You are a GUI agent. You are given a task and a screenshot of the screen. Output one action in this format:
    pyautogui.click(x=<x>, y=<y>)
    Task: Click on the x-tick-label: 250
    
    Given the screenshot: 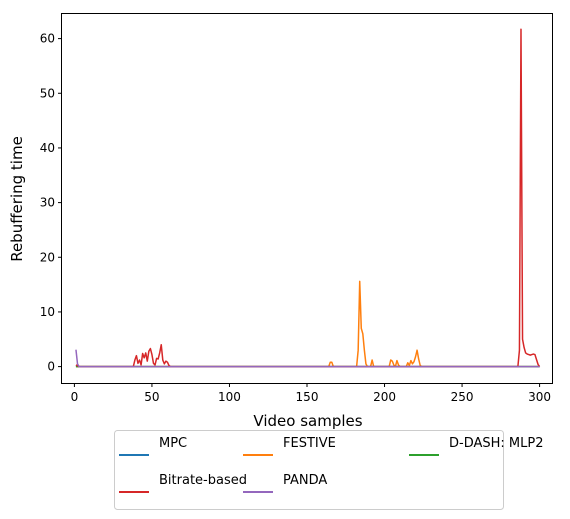 What is the action you would take?
    pyautogui.click(x=462, y=397)
    